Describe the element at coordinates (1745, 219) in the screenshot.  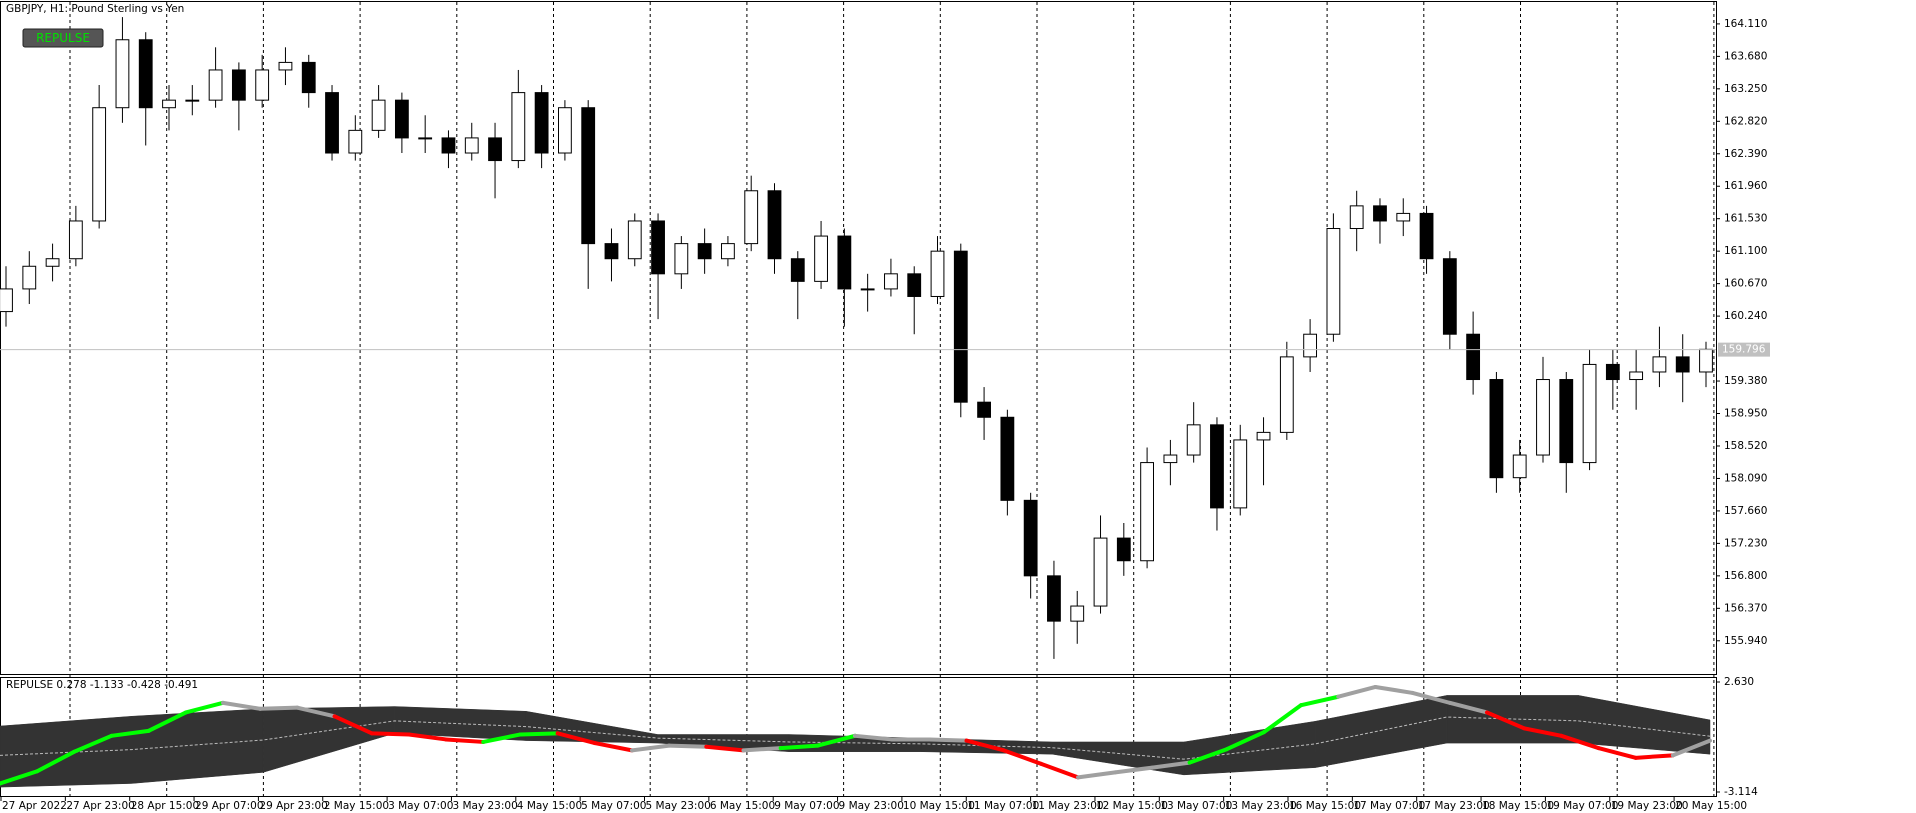
I see `y-tick-label: 161.530` at that location.